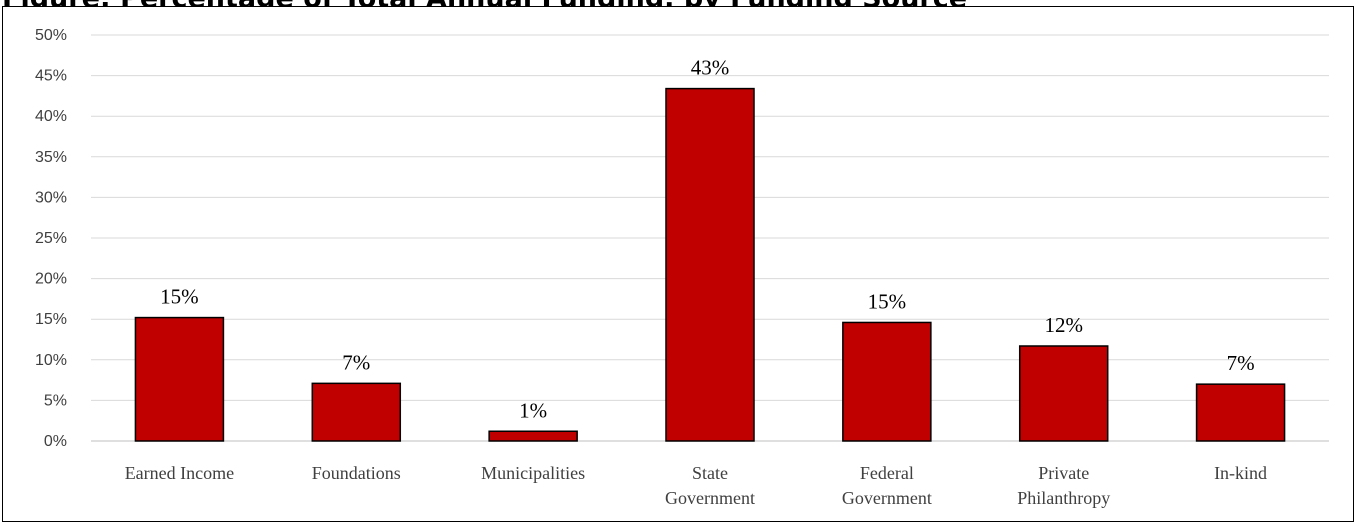 This screenshot has width=1359, height=527. Describe the element at coordinates (51, 116) in the screenshot. I see `y-tick-label: 40%` at that location.